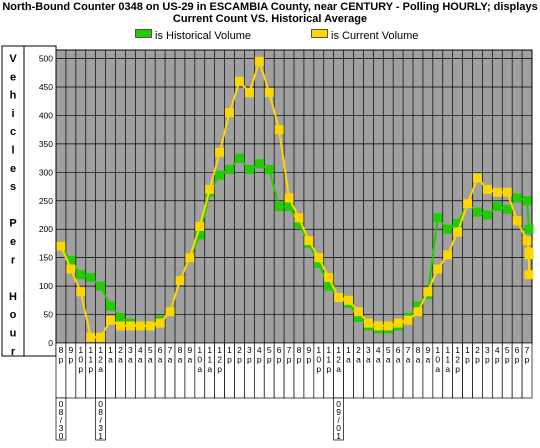  I want to click on x-tick-label: 3, so click(487, 350).